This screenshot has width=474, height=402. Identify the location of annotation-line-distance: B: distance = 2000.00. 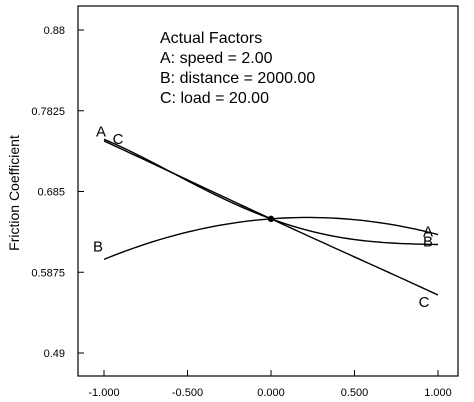
(237, 78).